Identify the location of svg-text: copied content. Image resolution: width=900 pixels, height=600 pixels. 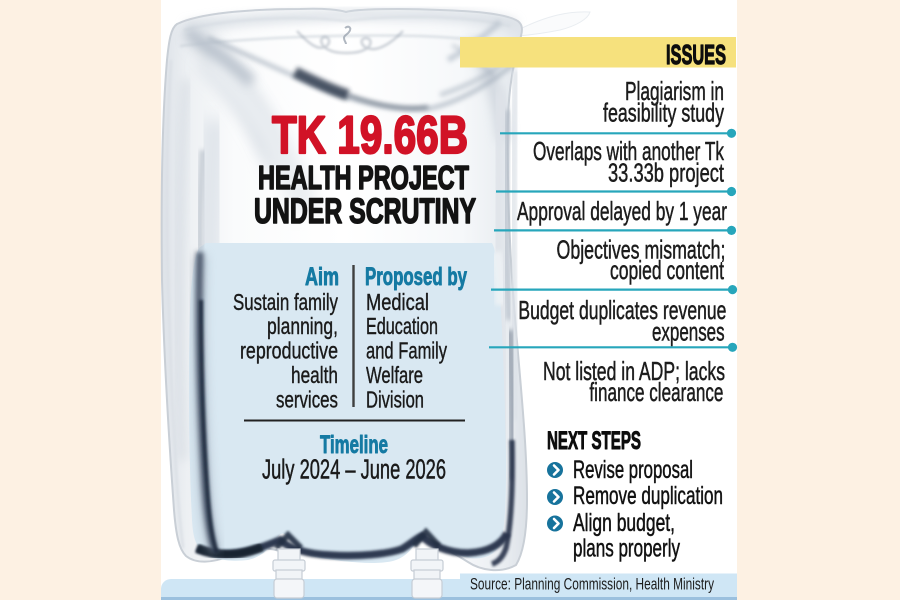
(667, 270).